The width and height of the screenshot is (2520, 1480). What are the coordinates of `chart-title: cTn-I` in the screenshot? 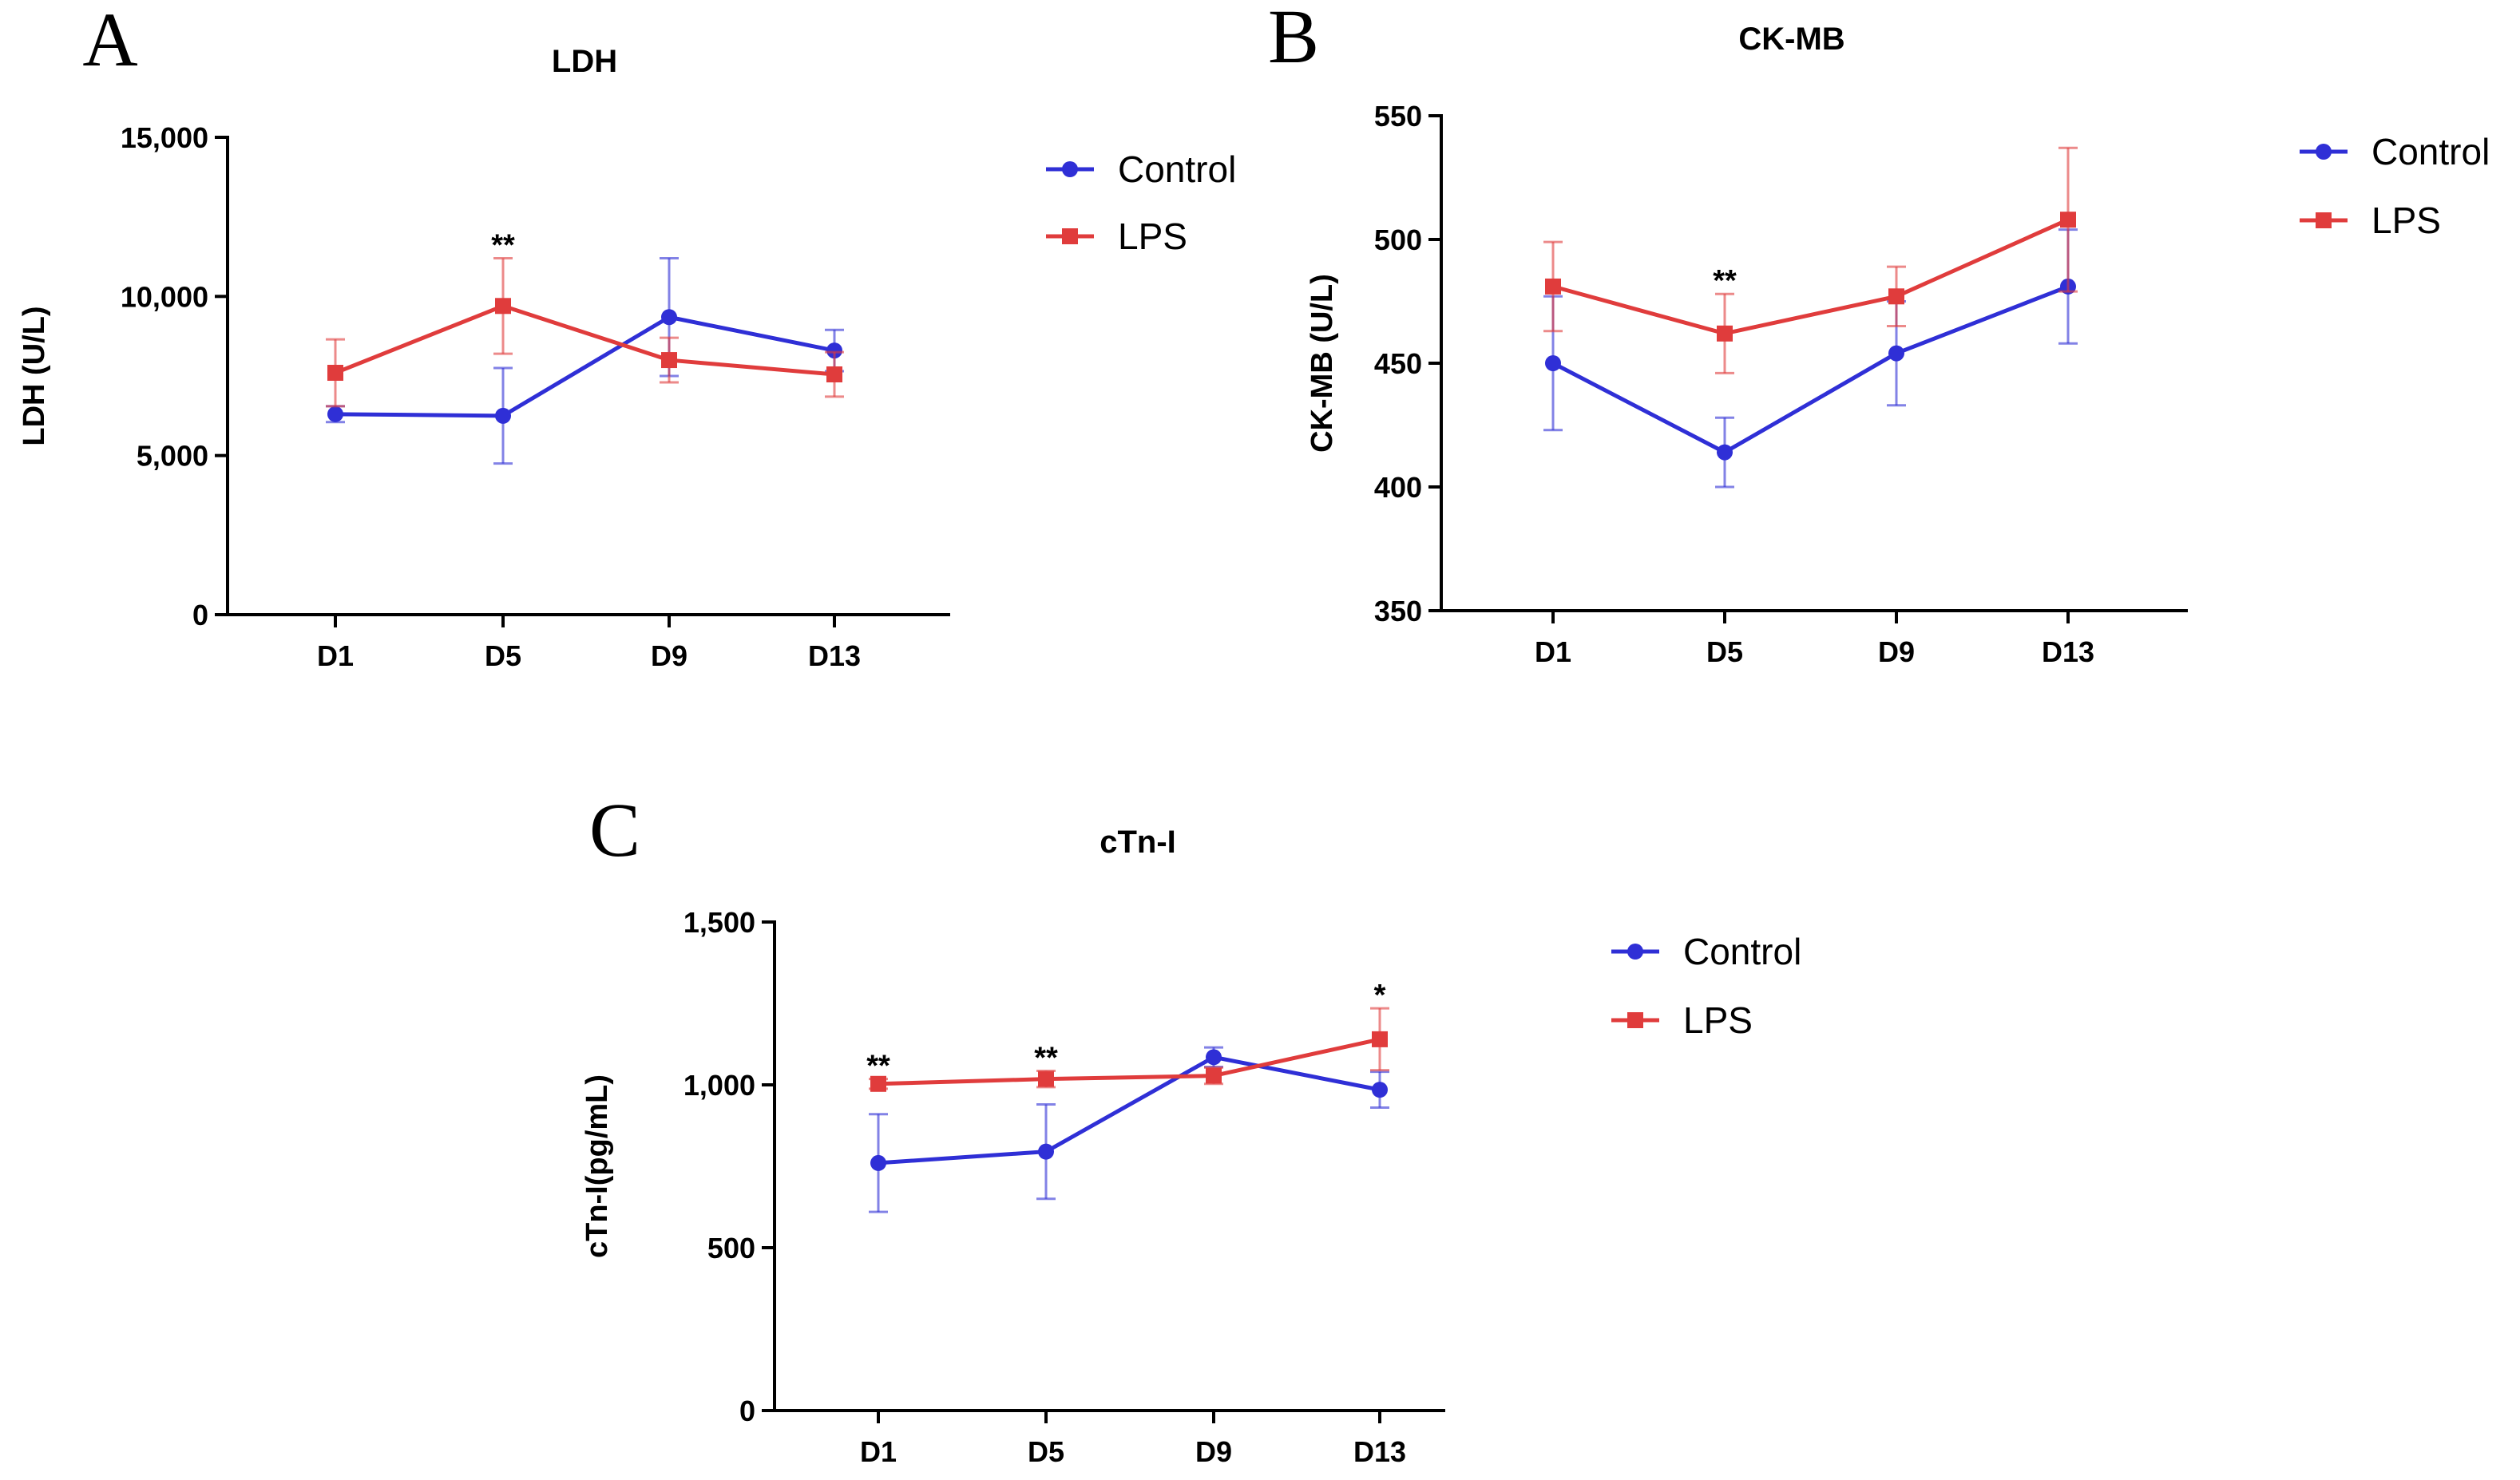 It's located at (1138, 843).